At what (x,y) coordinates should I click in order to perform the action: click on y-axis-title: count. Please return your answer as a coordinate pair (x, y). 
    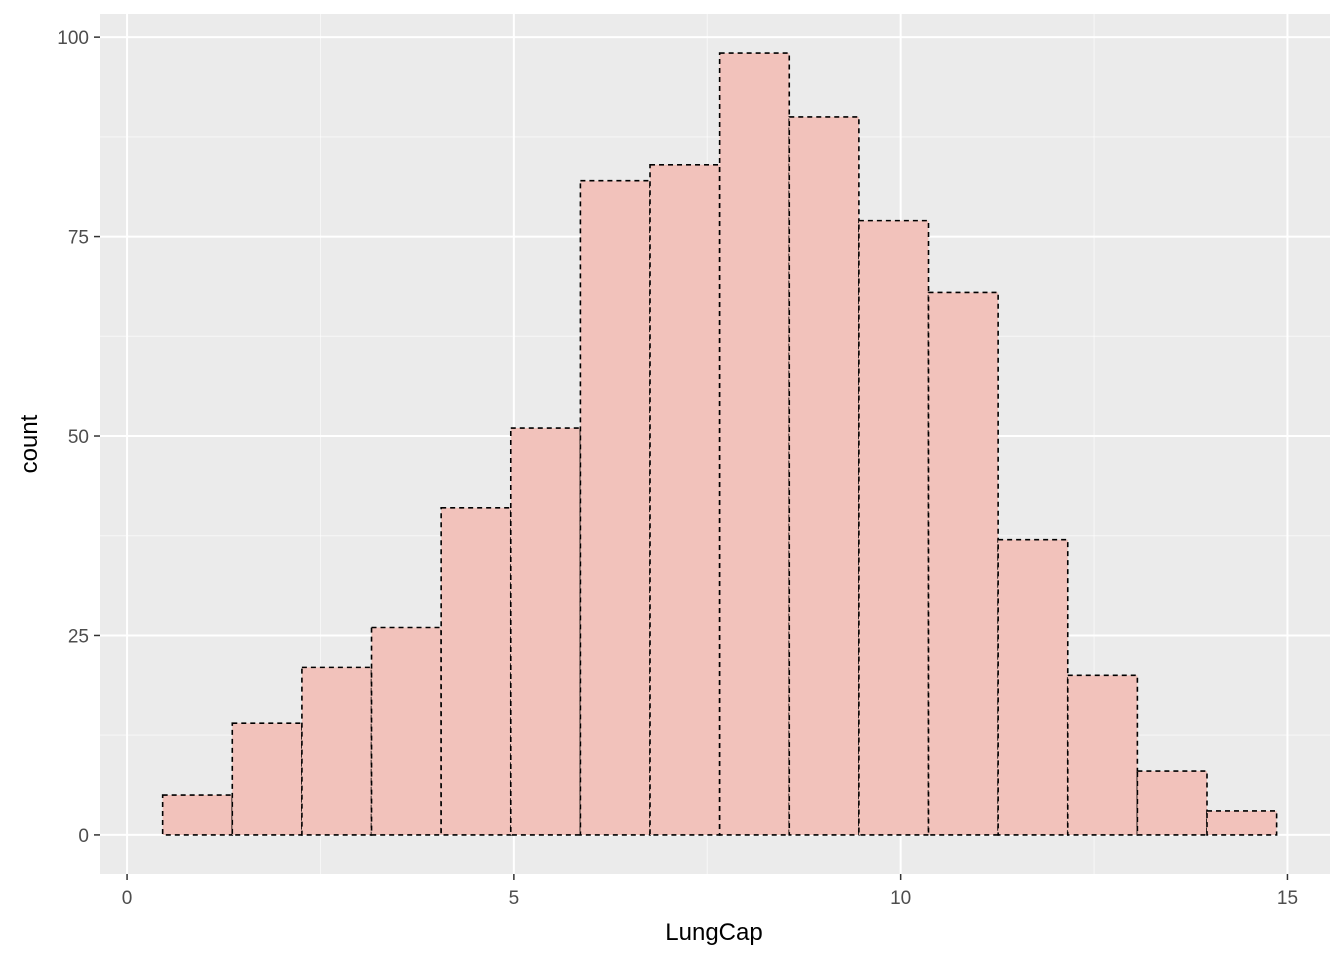
    Looking at the image, I should click on (29, 443).